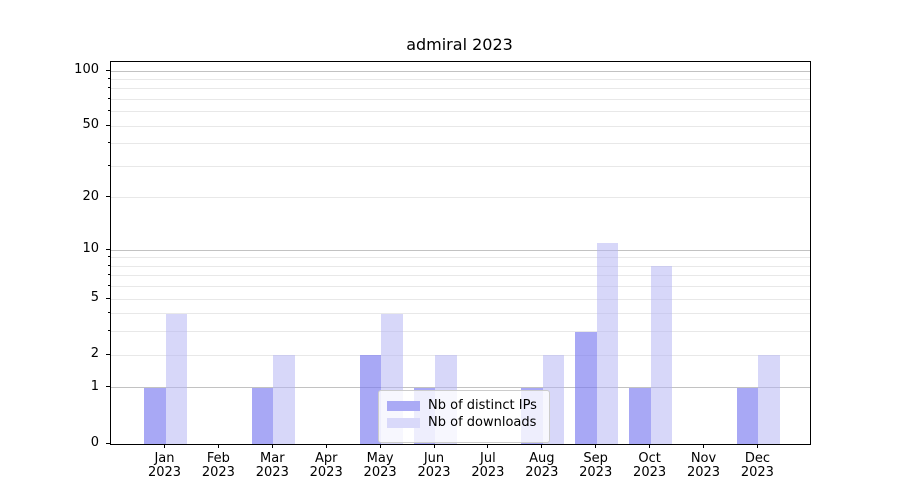 The image size is (900, 500). Describe the element at coordinates (90, 196) in the screenshot. I see `y-tick-label-20: 20` at that location.